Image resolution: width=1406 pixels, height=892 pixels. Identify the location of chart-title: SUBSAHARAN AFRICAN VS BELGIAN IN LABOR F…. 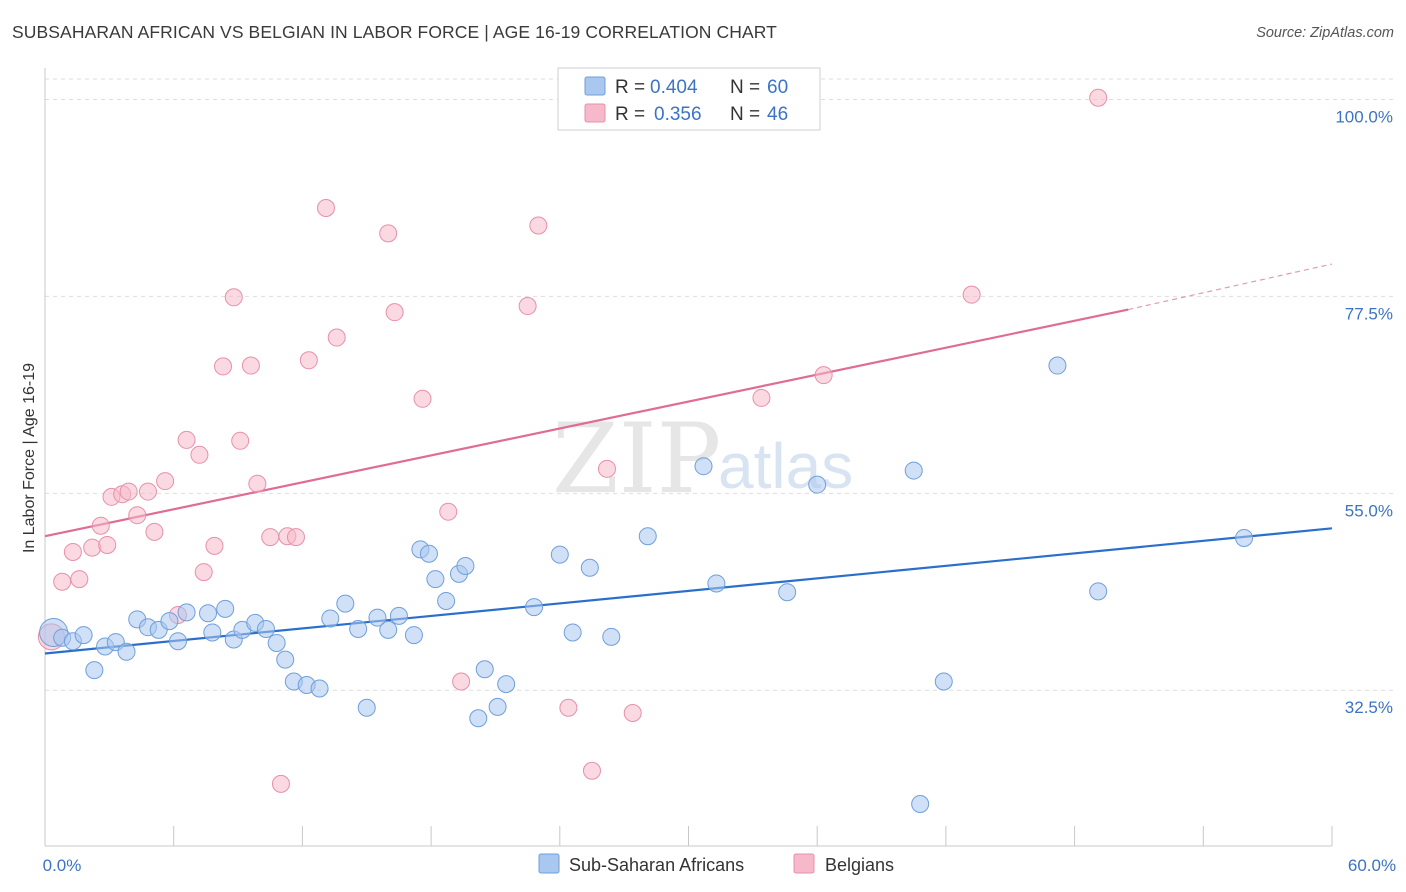
(394, 32).